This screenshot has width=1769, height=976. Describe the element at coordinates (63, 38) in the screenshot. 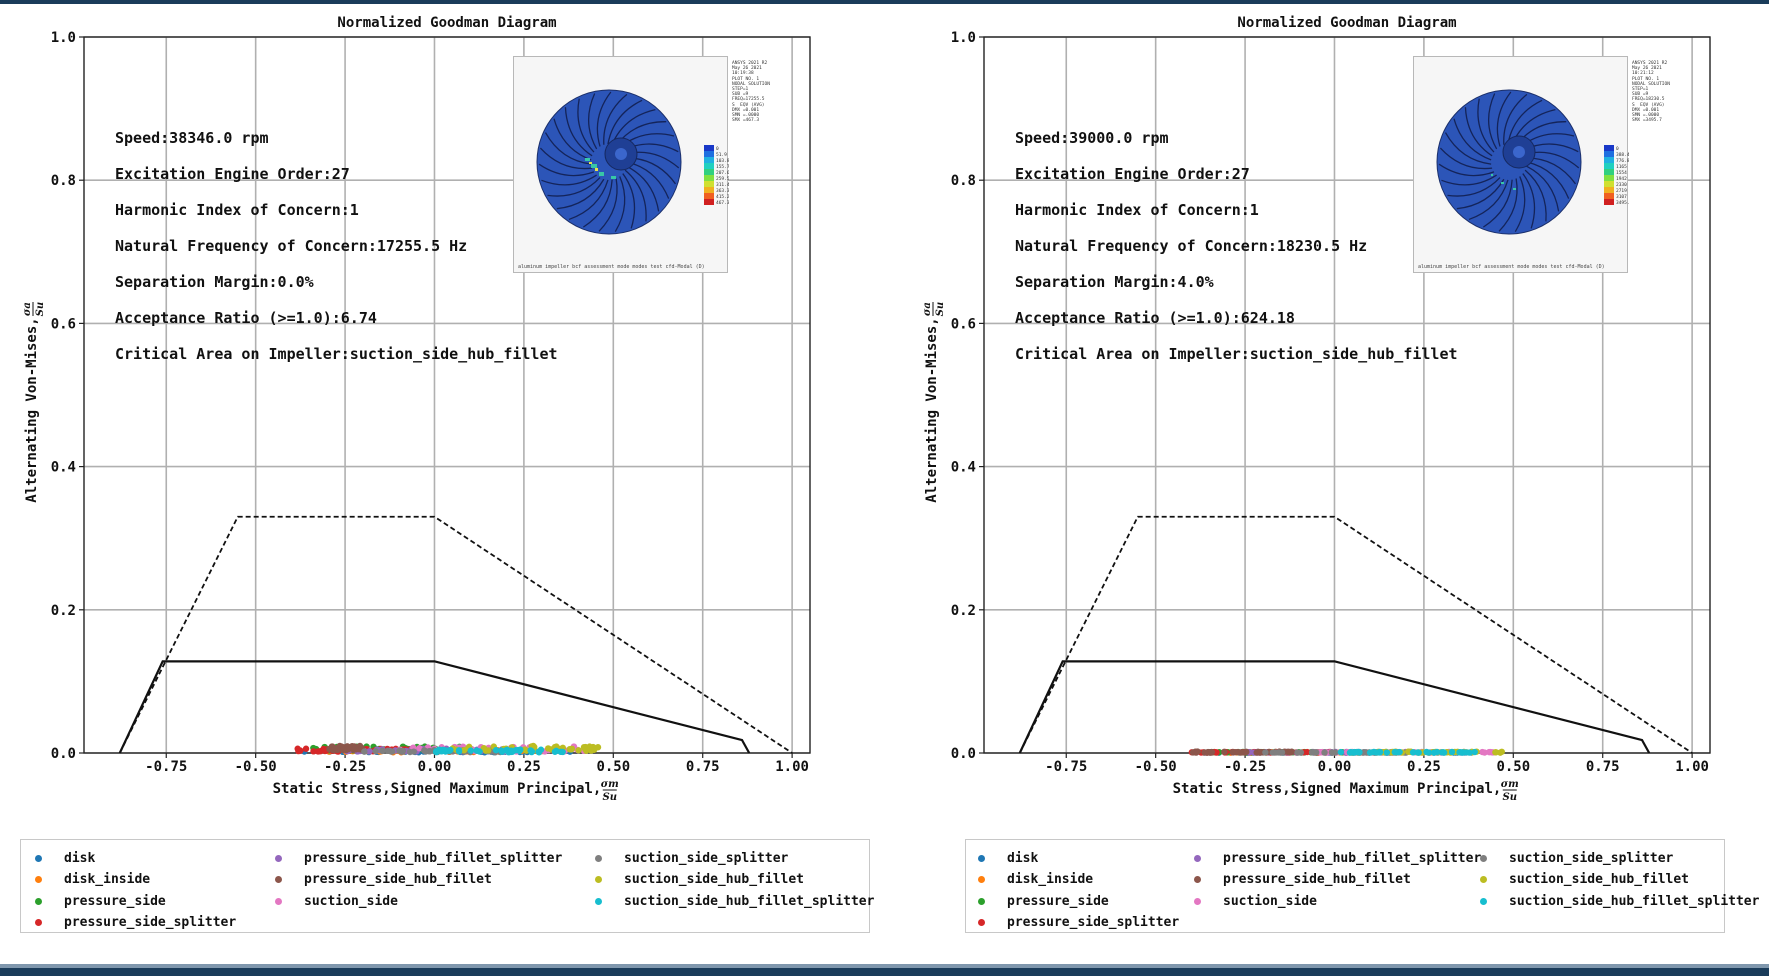

I see `y-tick-label: 1.0` at that location.